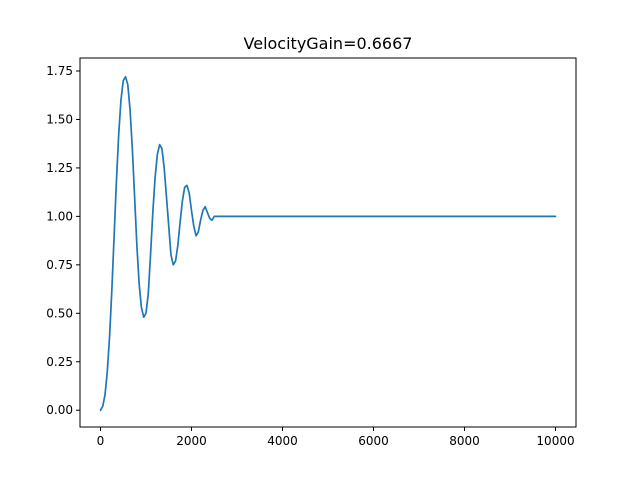 This screenshot has width=640, height=480. Describe the element at coordinates (59, 362) in the screenshot. I see `y-tick-label: 0.25` at that location.